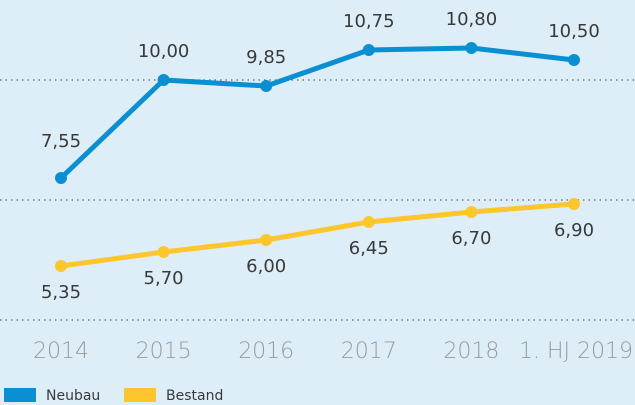  Describe the element at coordinates (471, 238) in the screenshot. I see `data-label: 6,70` at that location.